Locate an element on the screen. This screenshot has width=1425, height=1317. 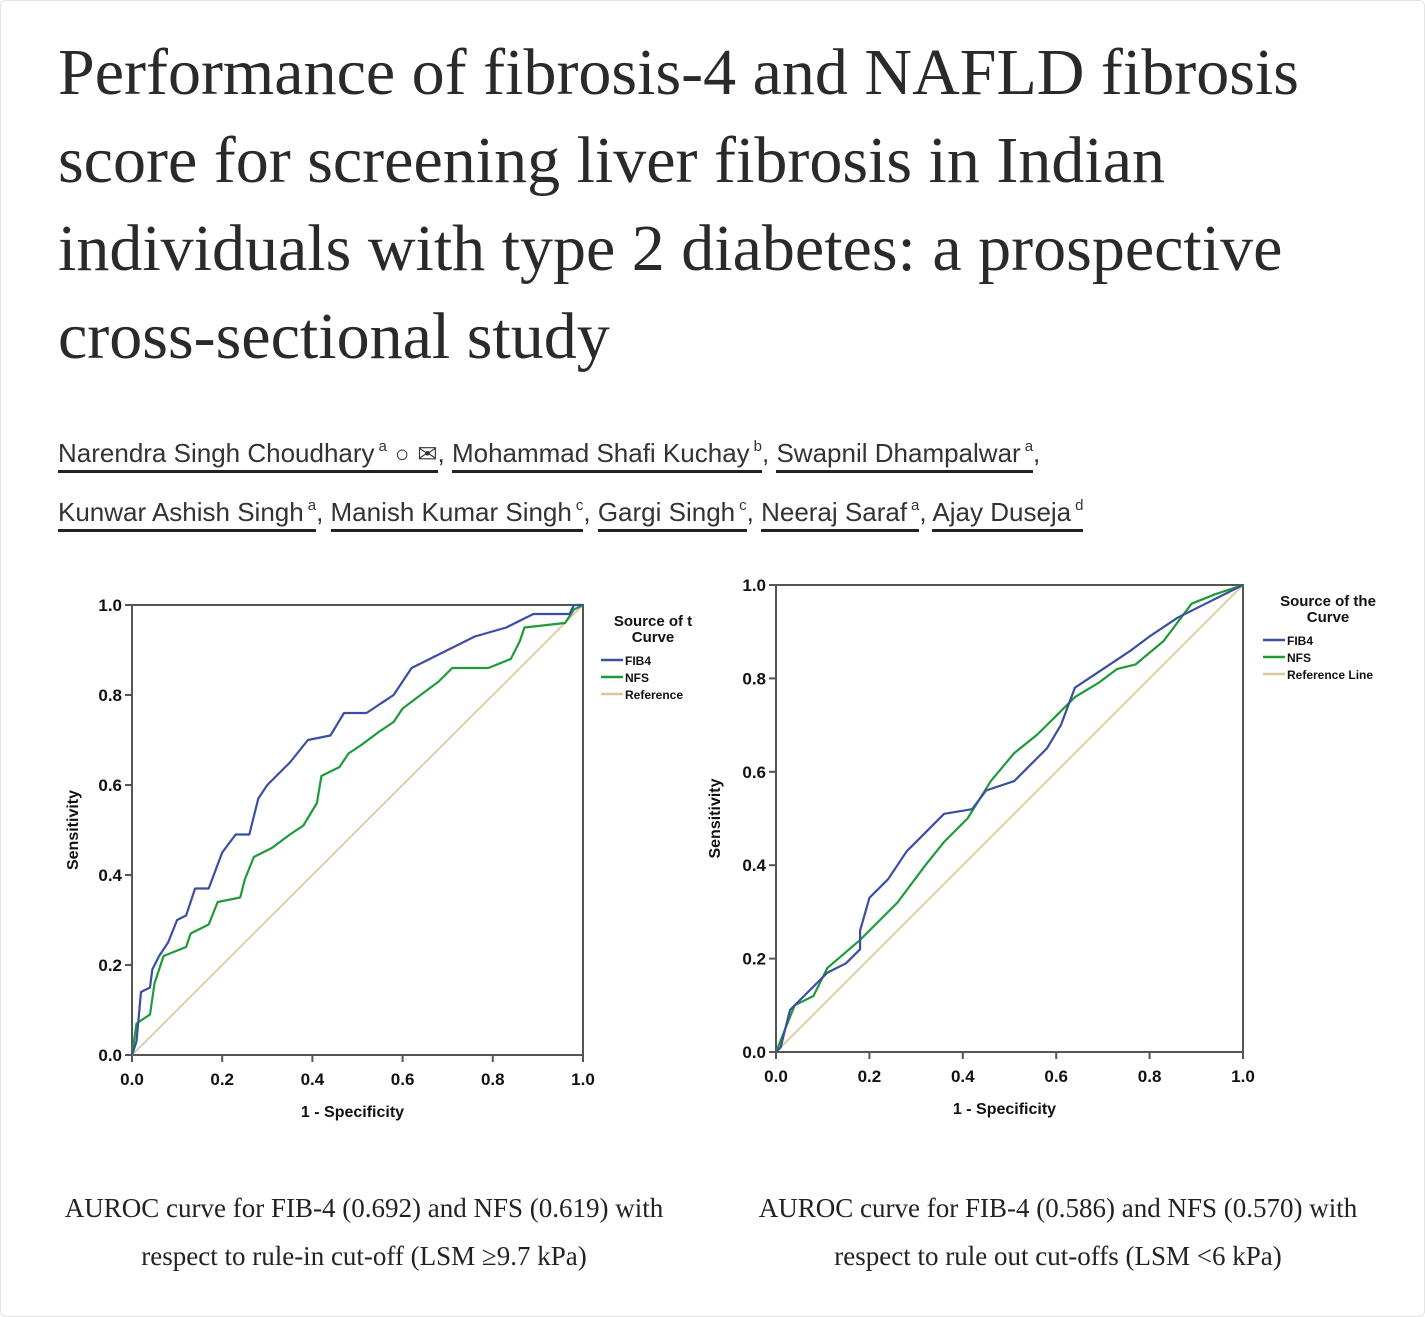
author-link: Manish Kumar Singh c is located at coordinates (457, 514).